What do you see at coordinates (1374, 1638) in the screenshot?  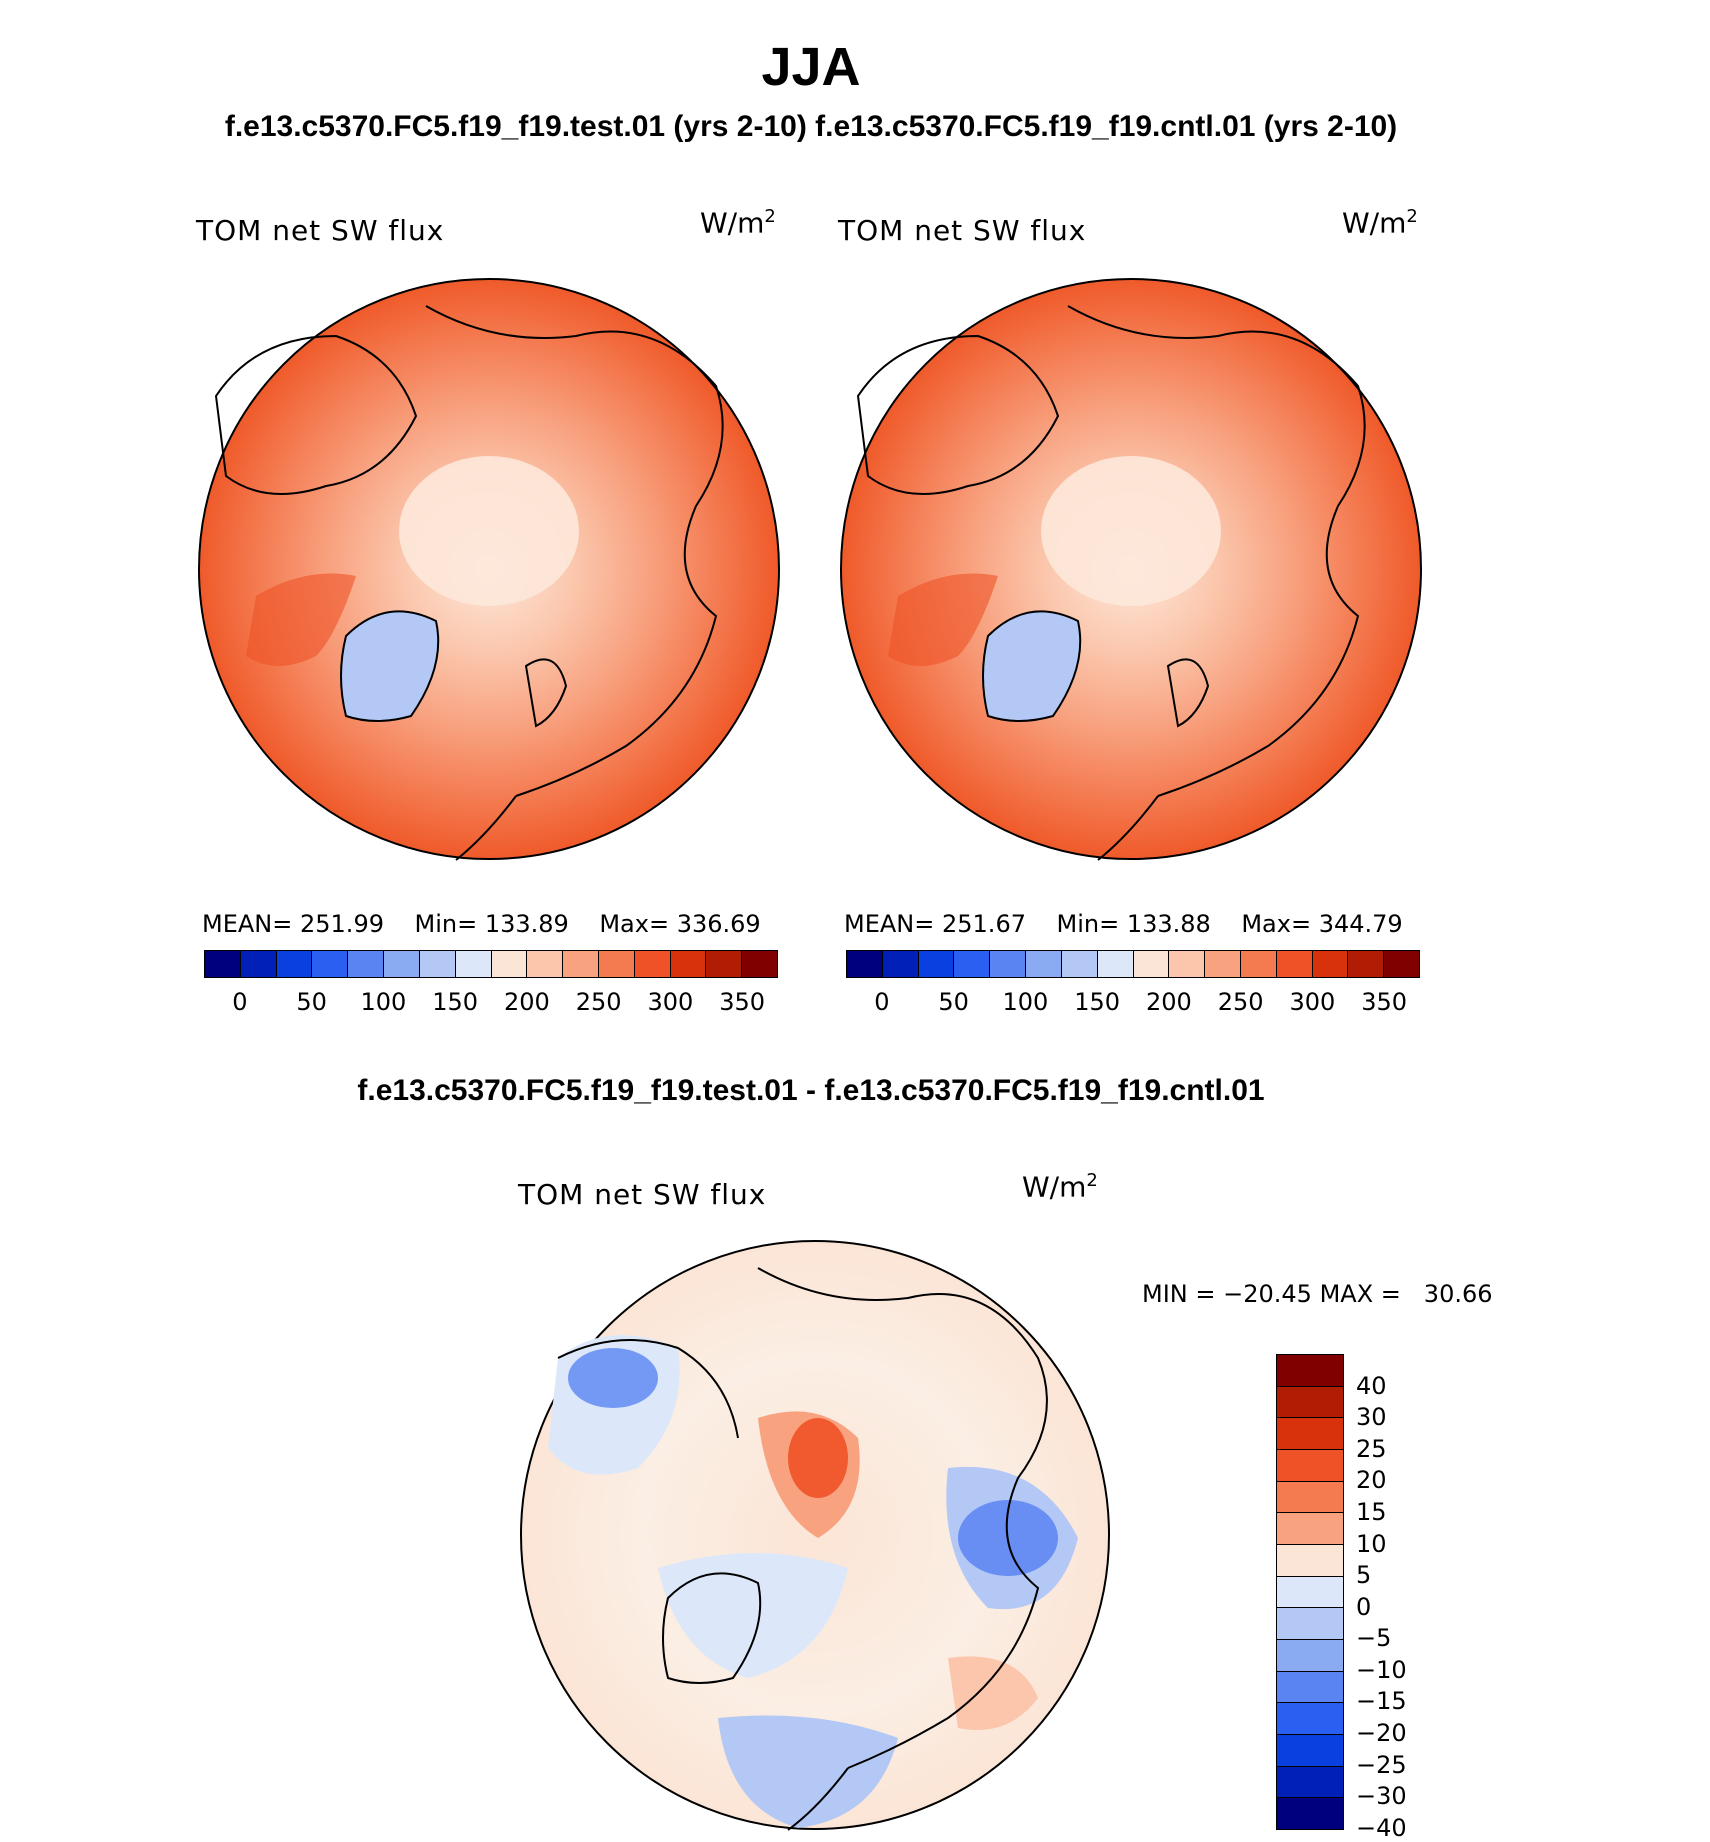 I see `diff-colorbar-label: −5` at bounding box center [1374, 1638].